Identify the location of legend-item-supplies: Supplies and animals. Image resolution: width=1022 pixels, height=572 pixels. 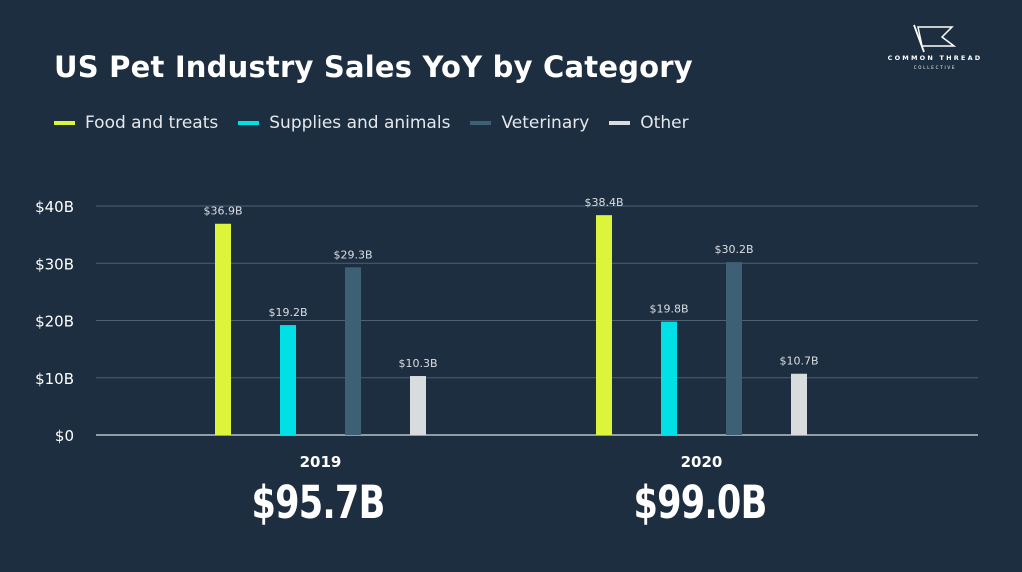
(344, 123).